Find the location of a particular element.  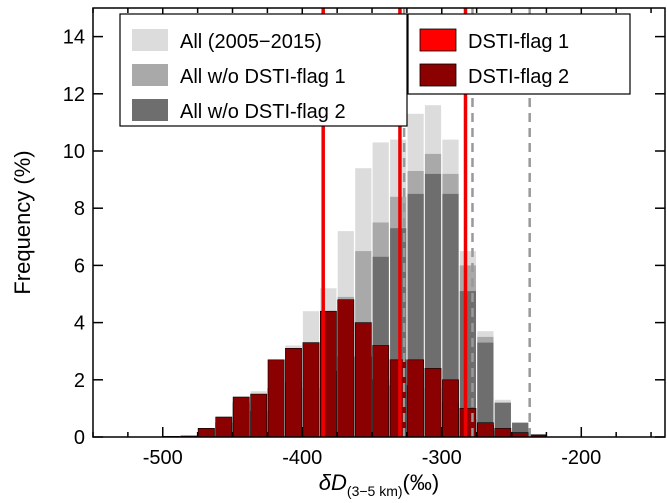

y-tick-label: 12 is located at coordinates (74, 95).